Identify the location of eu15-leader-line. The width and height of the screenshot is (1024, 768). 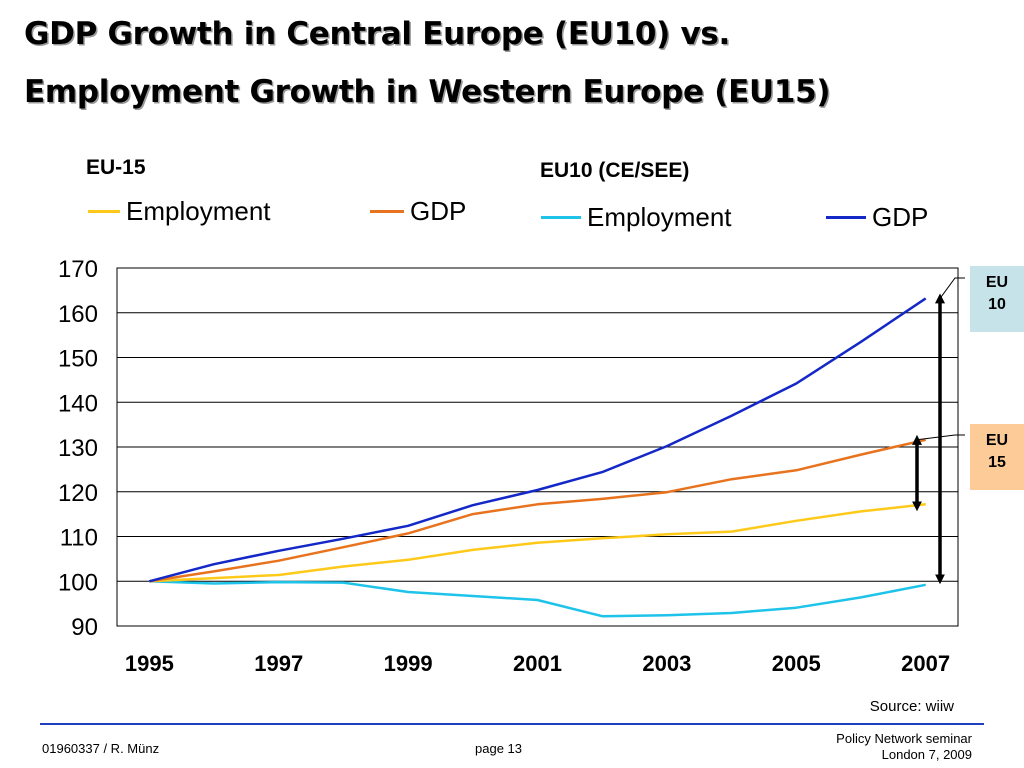
(940, 437).